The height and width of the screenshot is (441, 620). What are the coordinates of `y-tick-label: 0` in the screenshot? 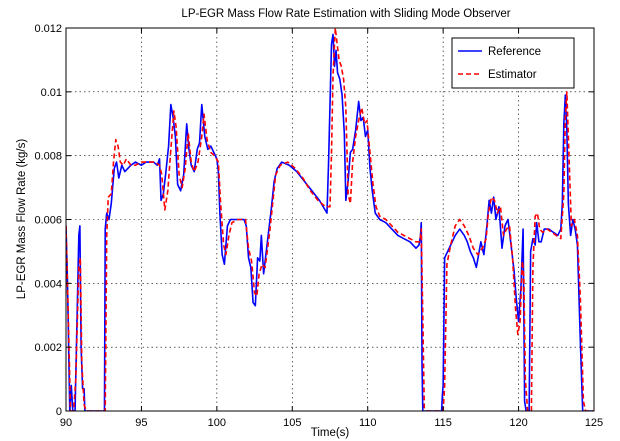 It's located at (59, 412).